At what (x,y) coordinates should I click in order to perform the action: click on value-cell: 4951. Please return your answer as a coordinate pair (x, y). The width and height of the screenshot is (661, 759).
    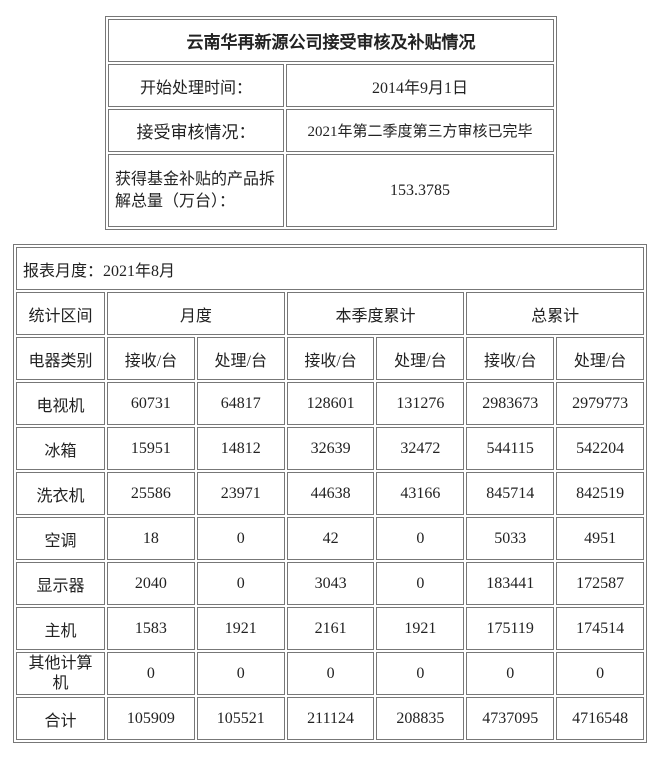
    Looking at the image, I should click on (600, 538).